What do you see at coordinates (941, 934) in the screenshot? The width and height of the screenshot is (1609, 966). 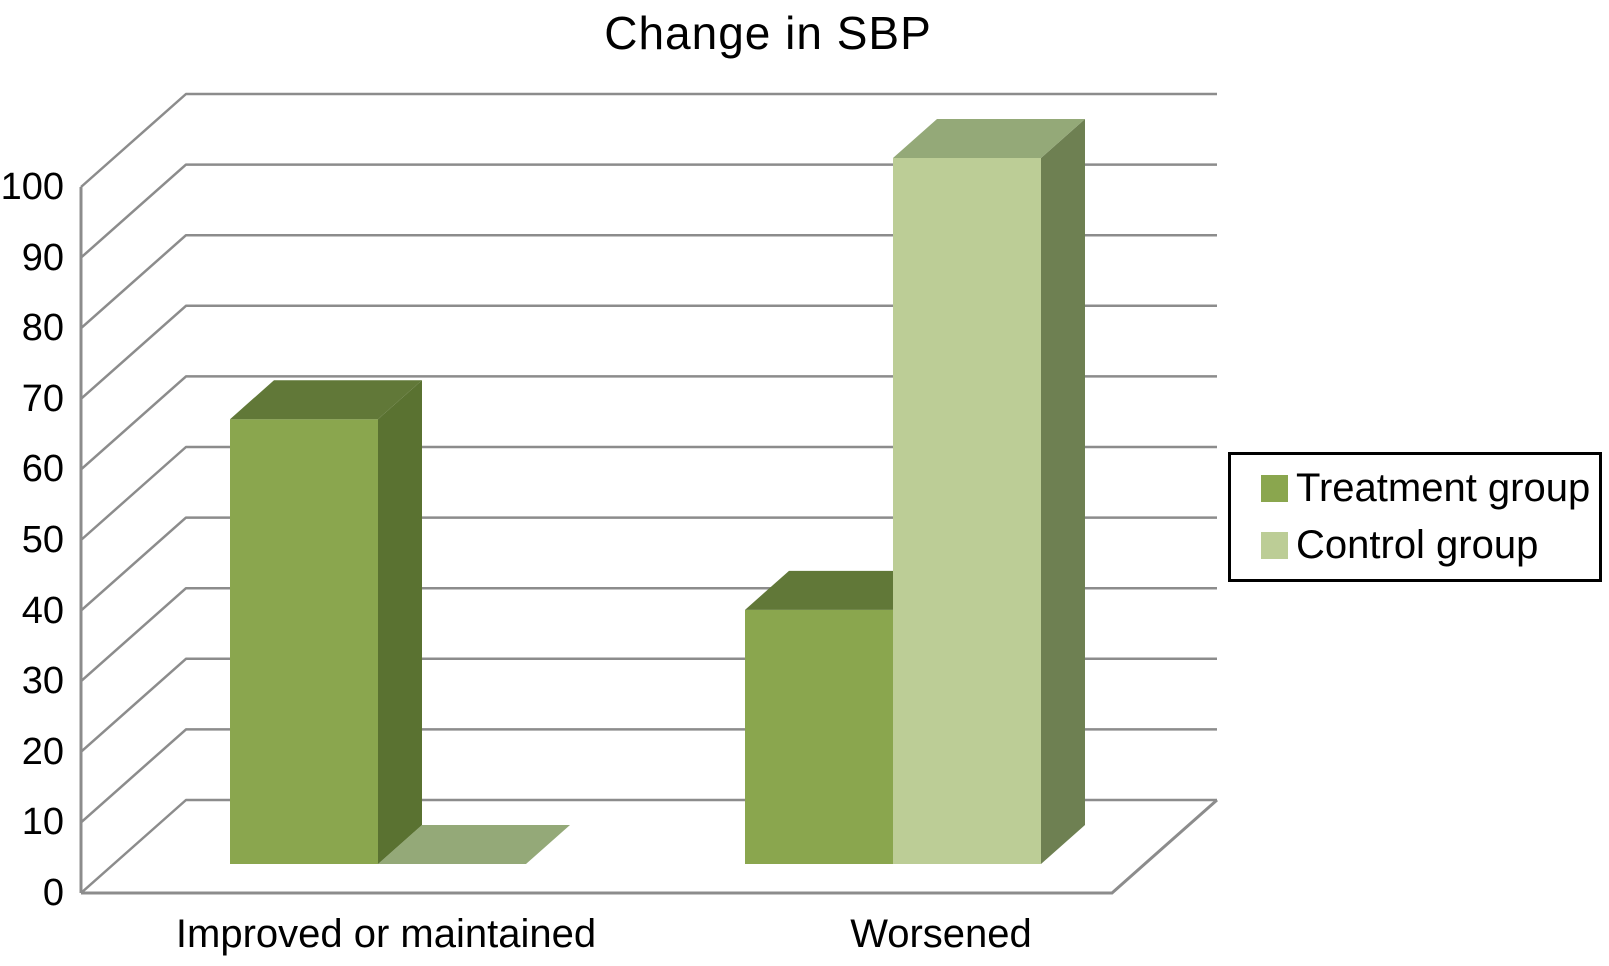 I see `category-label: Worsened` at bounding box center [941, 934].